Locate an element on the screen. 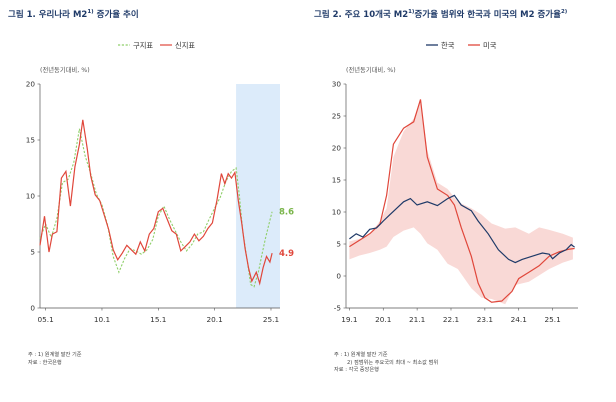 The width and height of the screenshot is (616, 402). x-tick-label: 22.1 is located at coordinates (451, 319).